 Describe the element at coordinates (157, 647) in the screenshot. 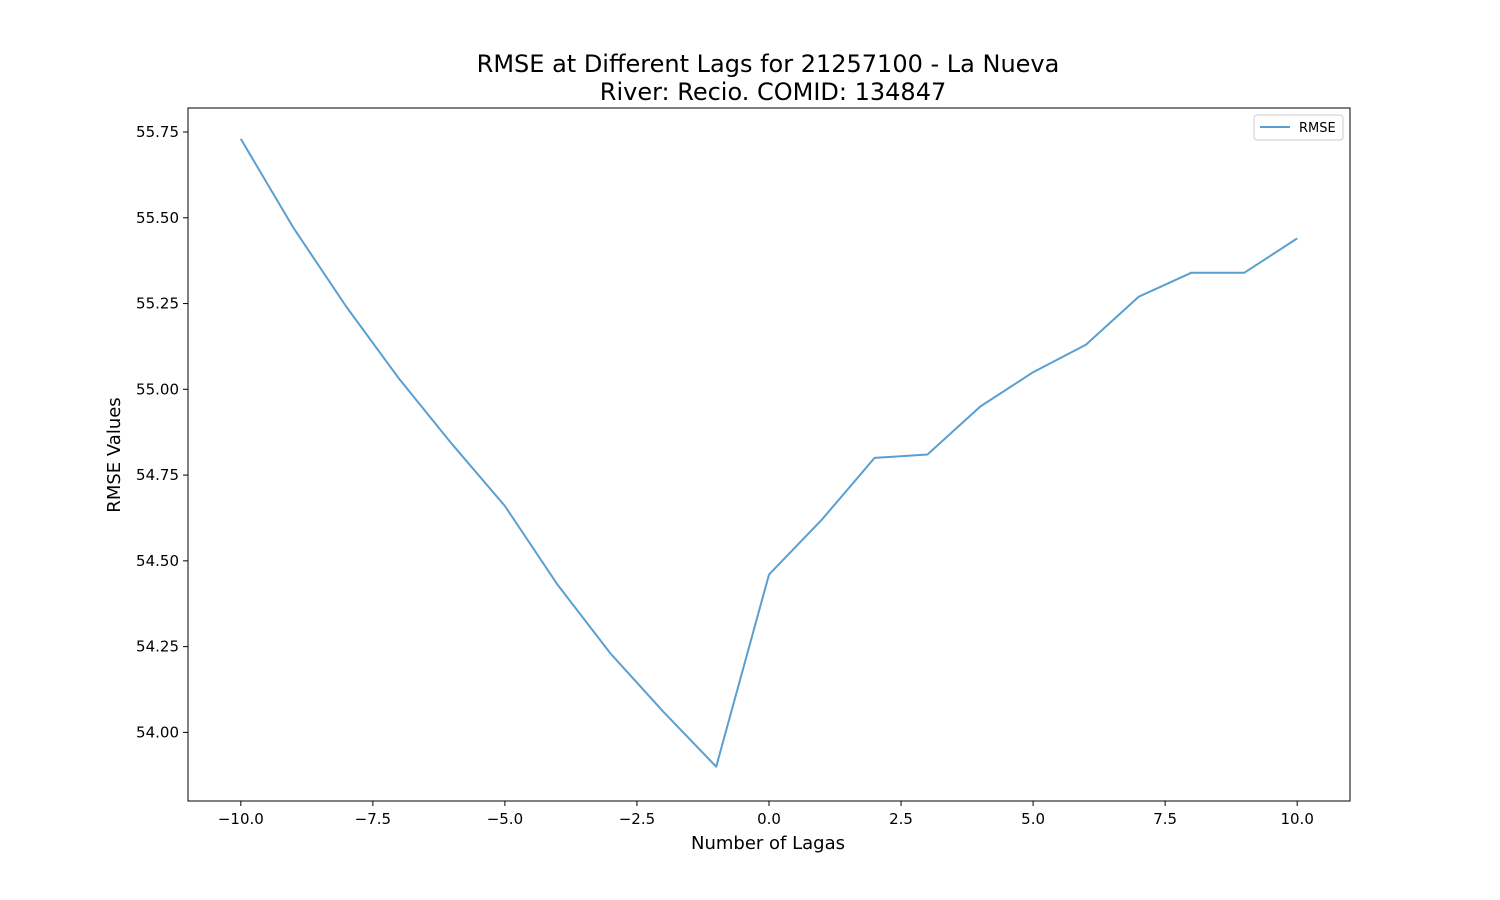

I see `y-tick-label: 54.25` at that location.